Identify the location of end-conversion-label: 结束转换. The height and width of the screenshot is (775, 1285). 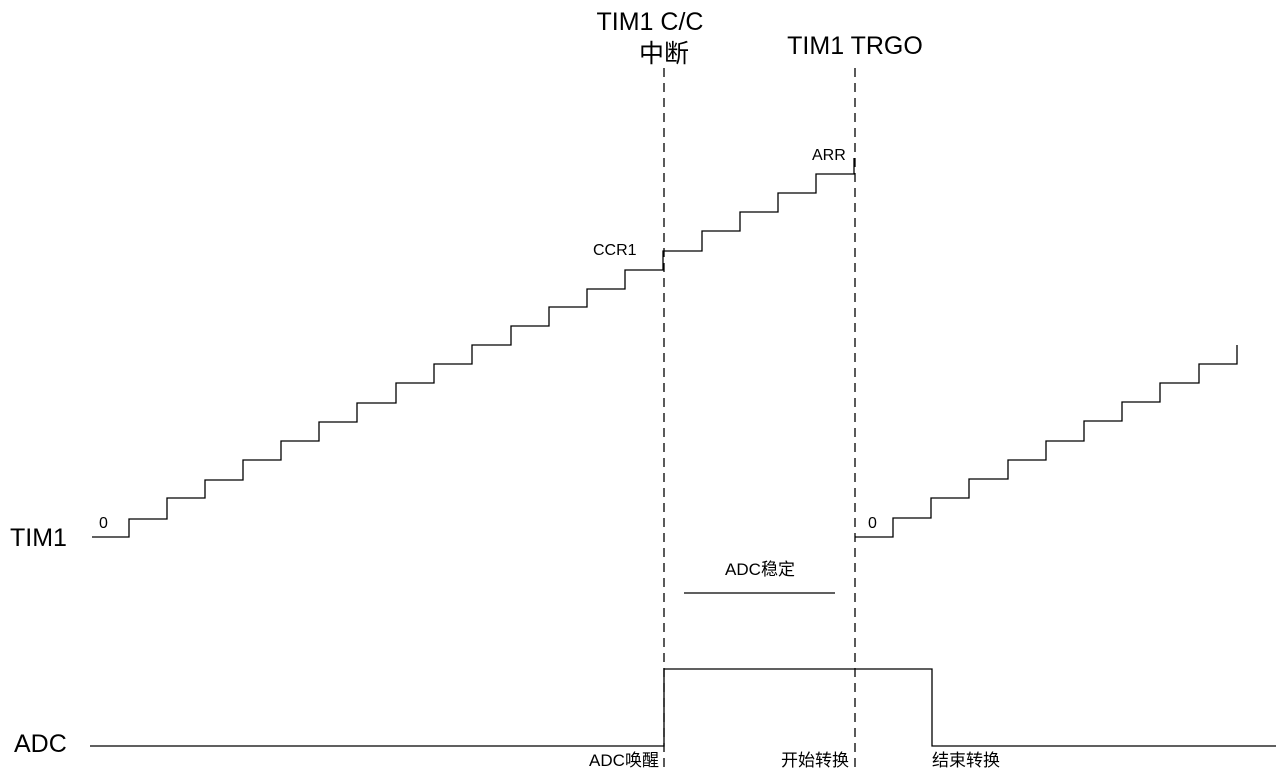
(966, 760).